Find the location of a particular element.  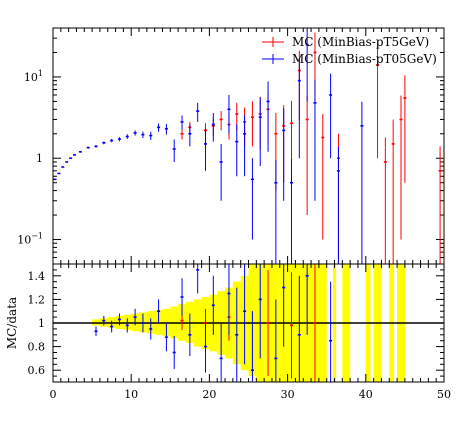

x-tick-label: 0 is located at coordinates (53, 394).